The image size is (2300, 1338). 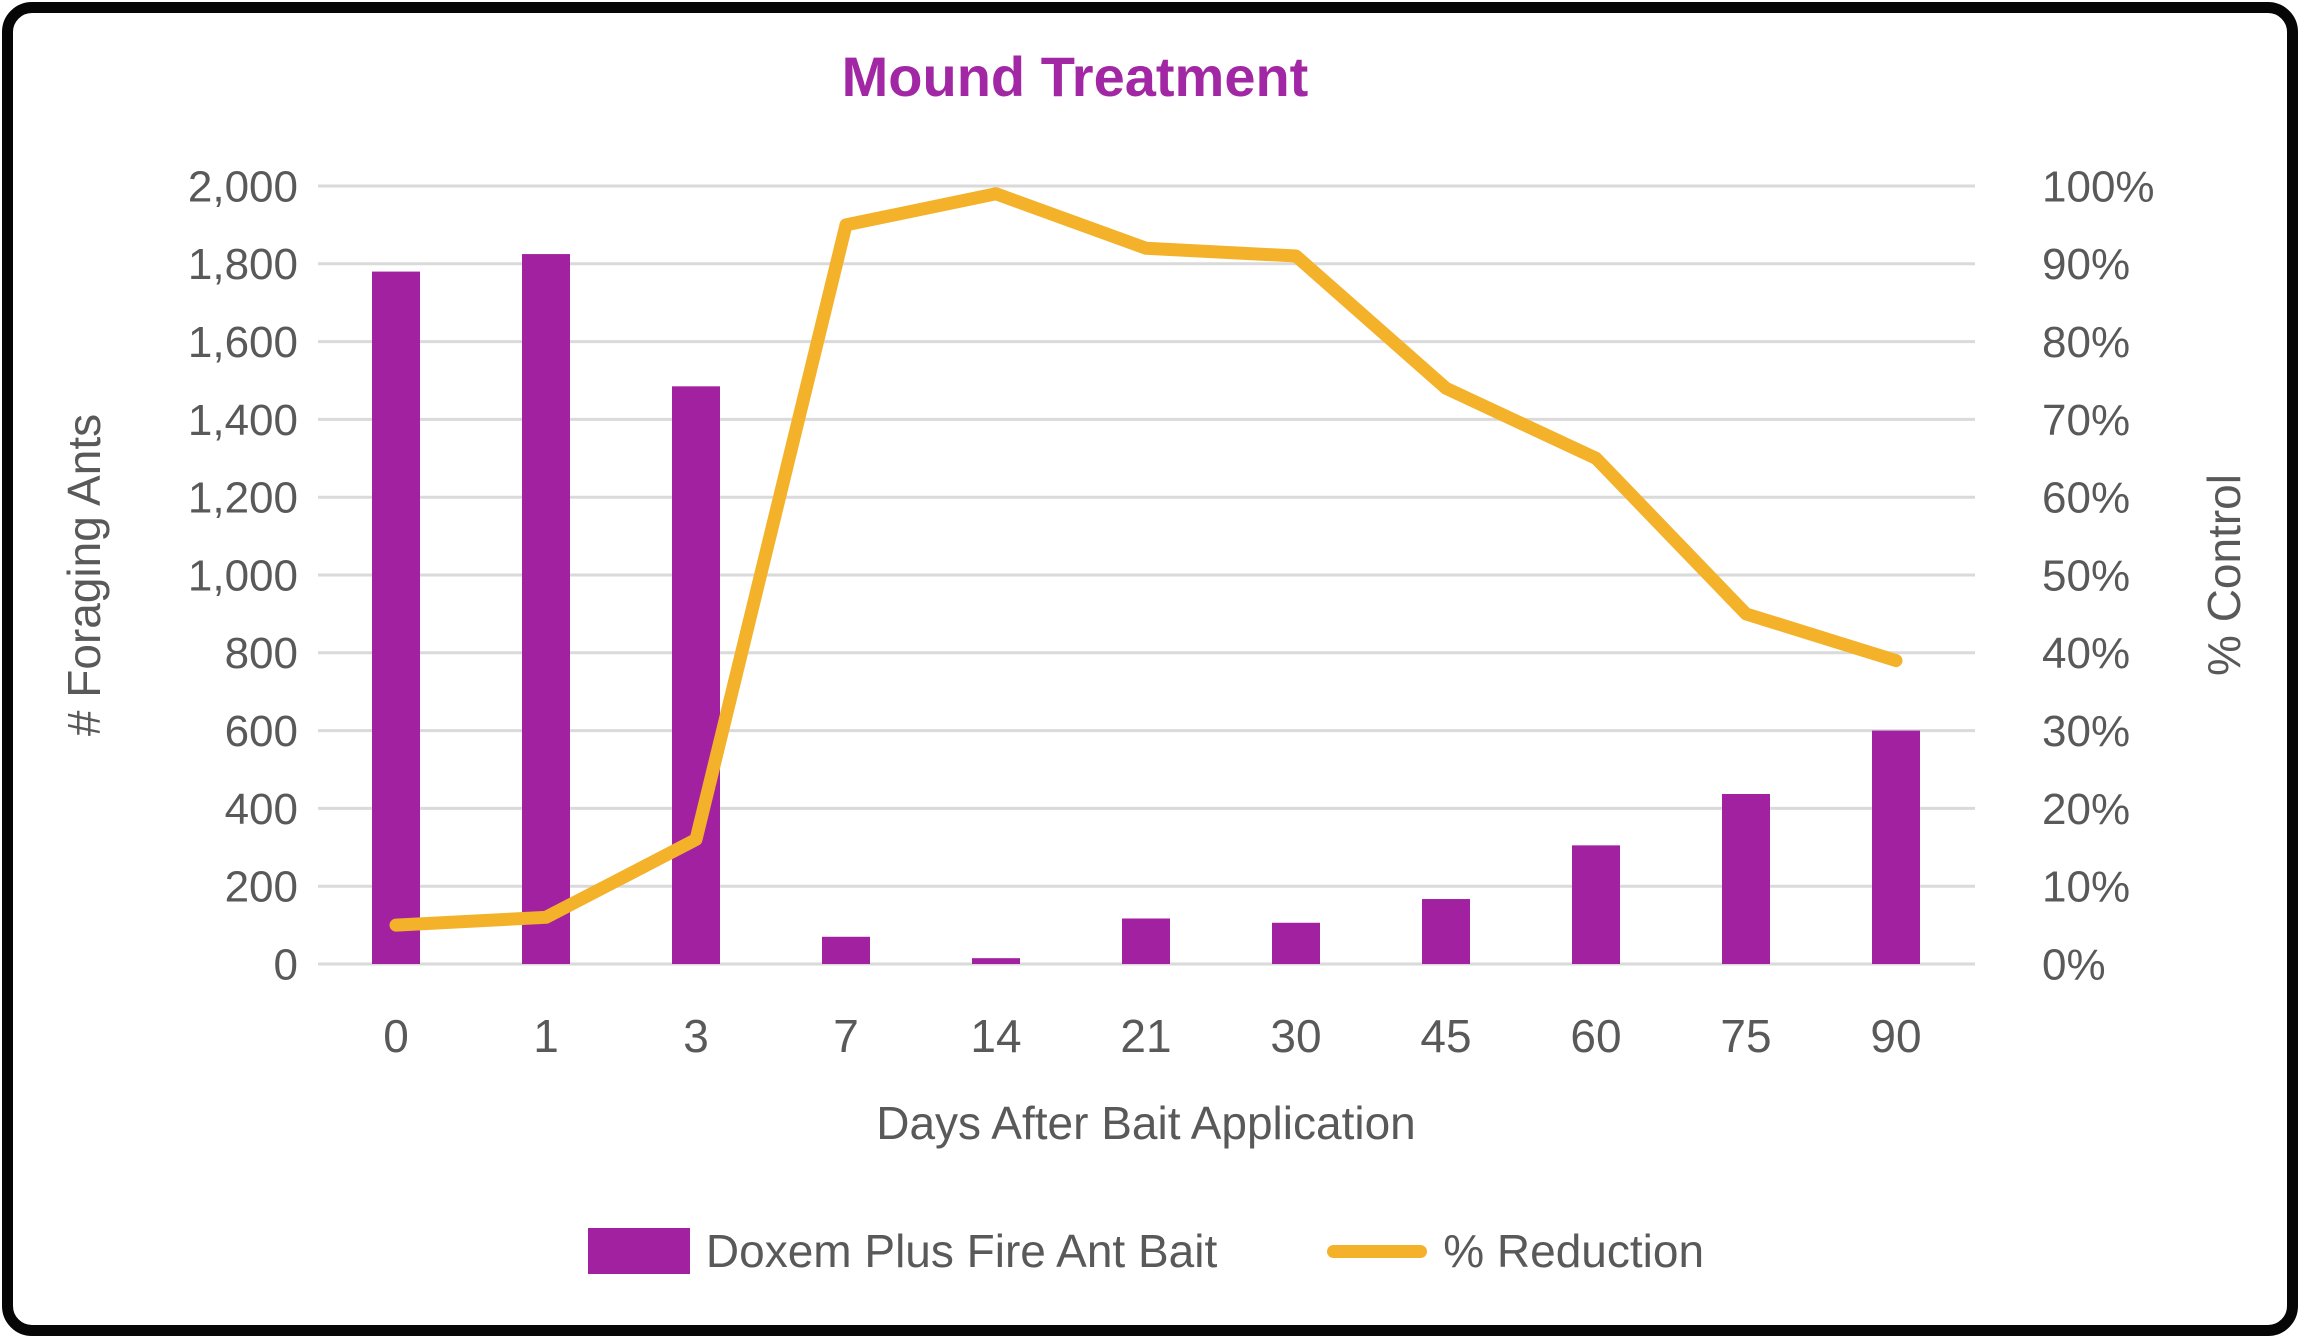 I want to click on y-right-tick-label: 40%, so click(x=2086, y=653).